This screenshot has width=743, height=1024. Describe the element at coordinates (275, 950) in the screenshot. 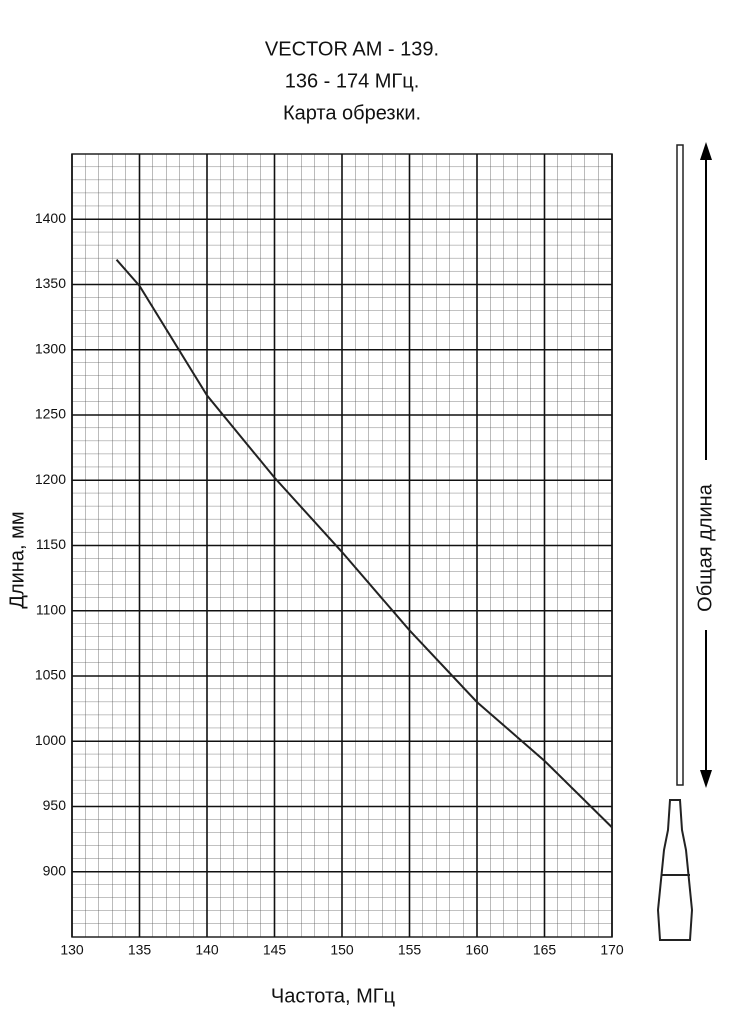

I see `x-tick-label: 145` at that location.